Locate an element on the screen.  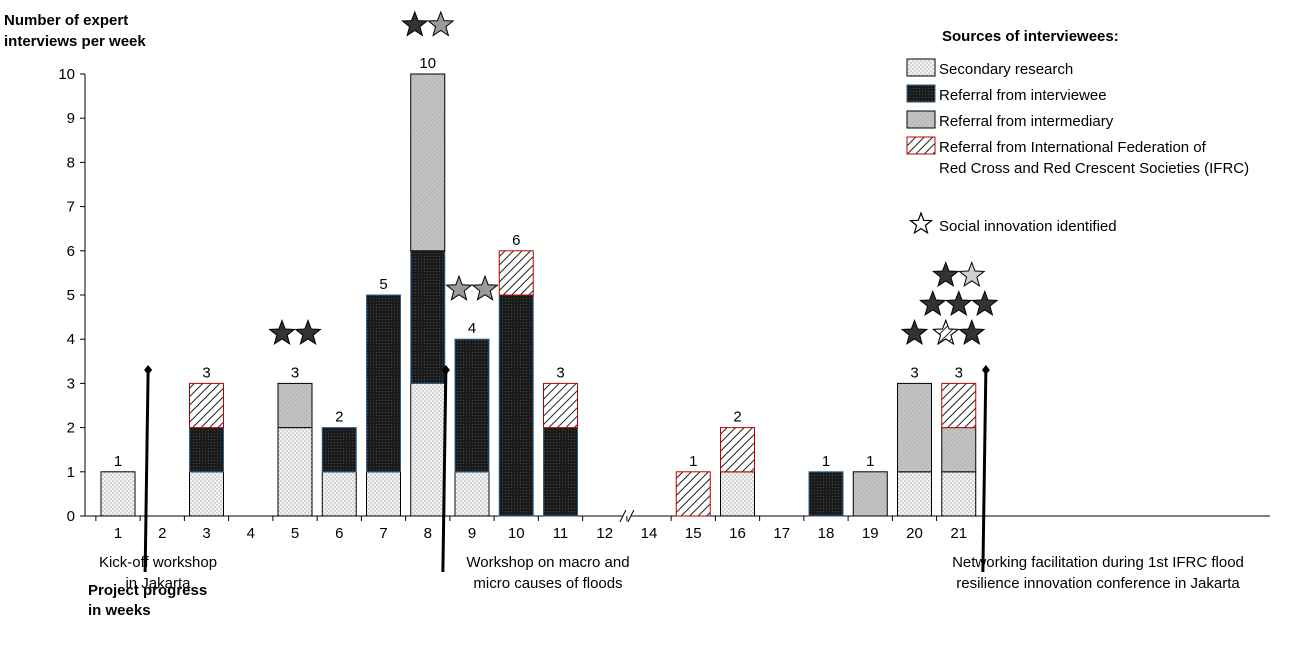
x-tick-label: 2 is located at coordinates (162, 533).